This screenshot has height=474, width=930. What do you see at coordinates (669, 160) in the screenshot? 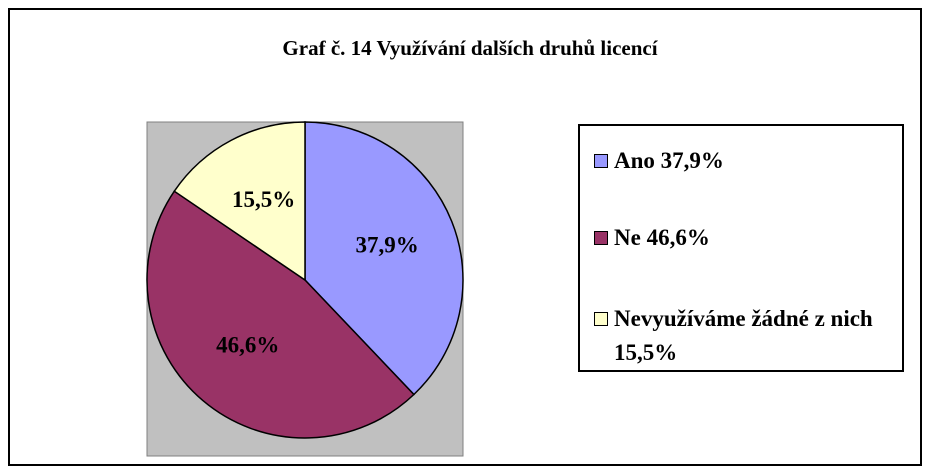
I see `legend-label: Ano 37,9%` at bounding box center [669, 160].